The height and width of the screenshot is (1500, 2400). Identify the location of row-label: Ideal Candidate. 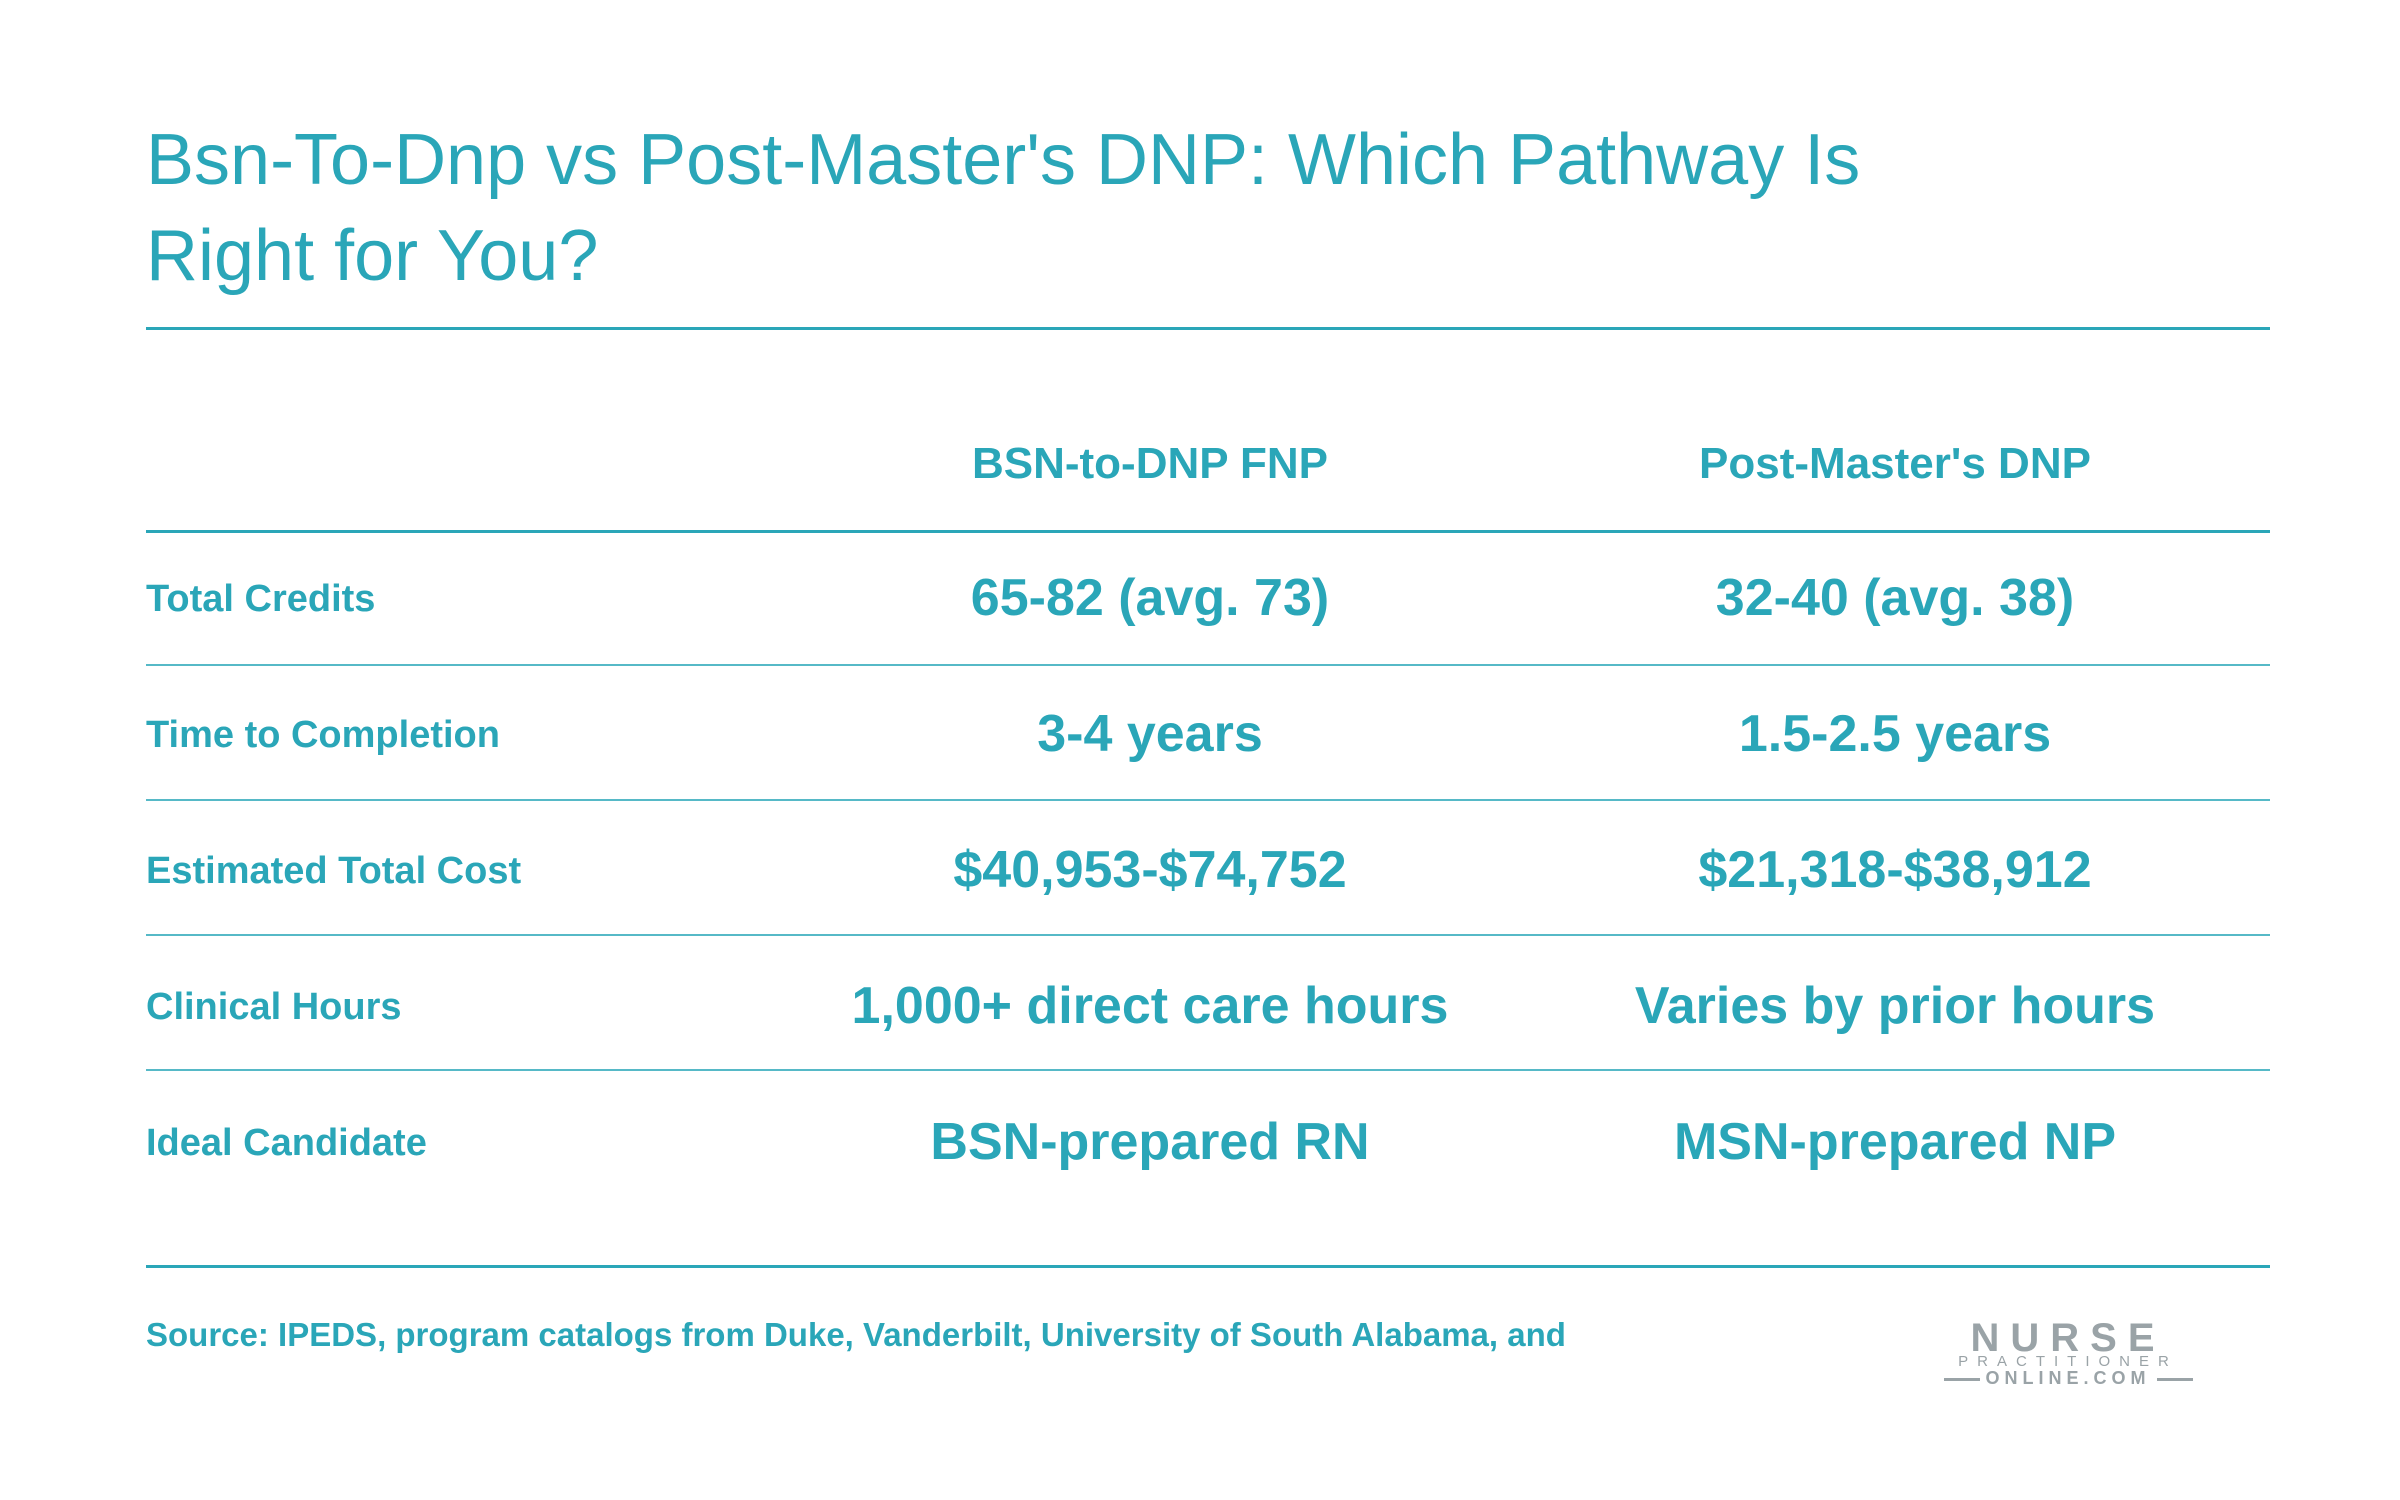
(286, 1143).